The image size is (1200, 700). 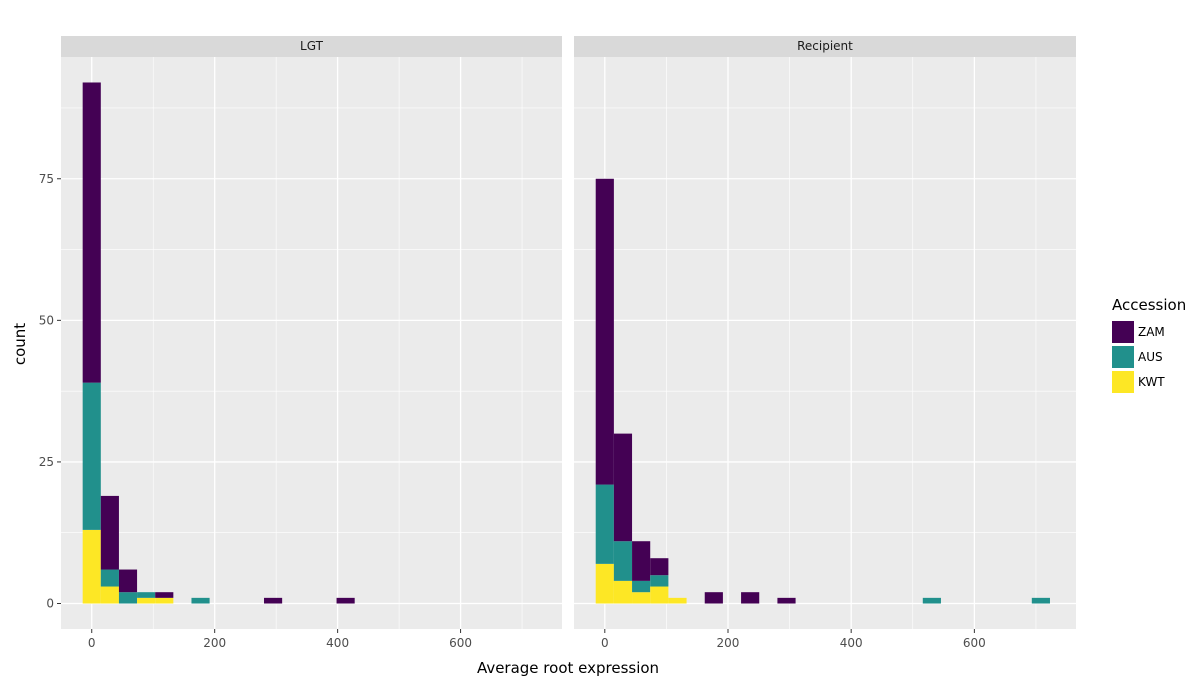 I want to click on facet-strip-label: LGT, so click(x=312, y=46).